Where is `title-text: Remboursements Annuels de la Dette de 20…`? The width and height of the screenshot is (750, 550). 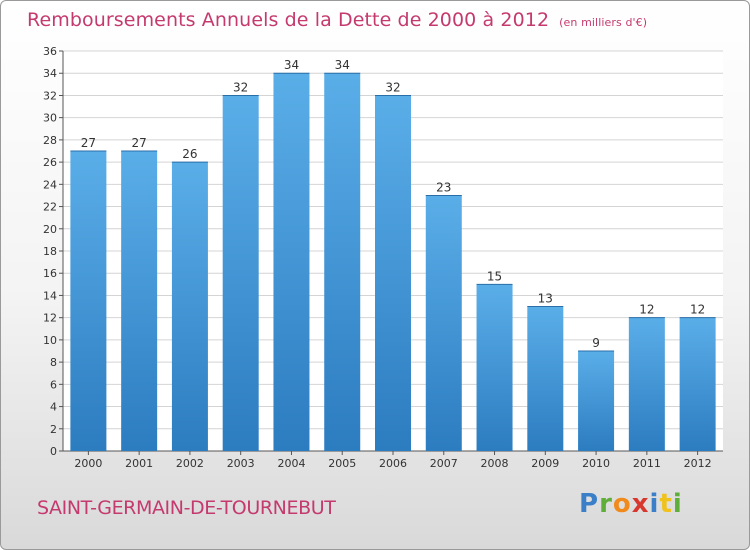
title-text: Remboursements Annuels de la Dette de 20… is located at coordinates (288, 20).